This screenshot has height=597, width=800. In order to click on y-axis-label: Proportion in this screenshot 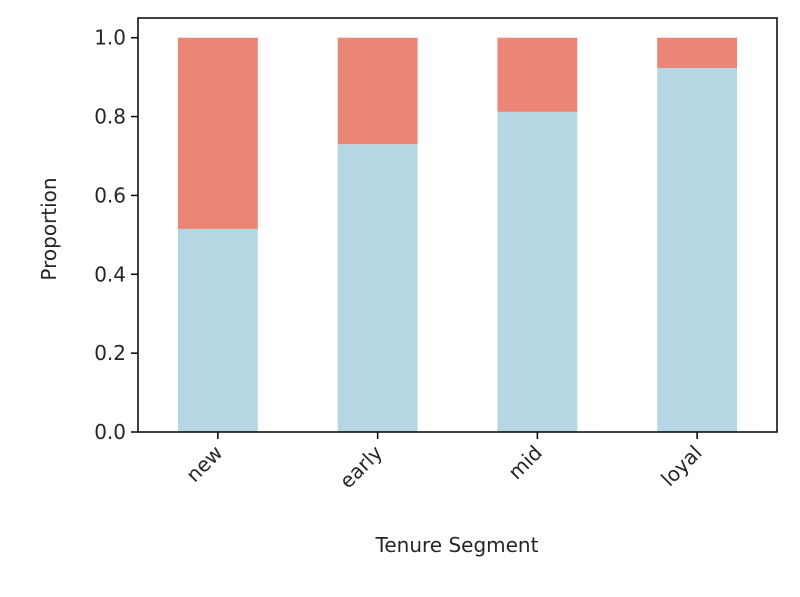, I will do `click(49, 228)`.